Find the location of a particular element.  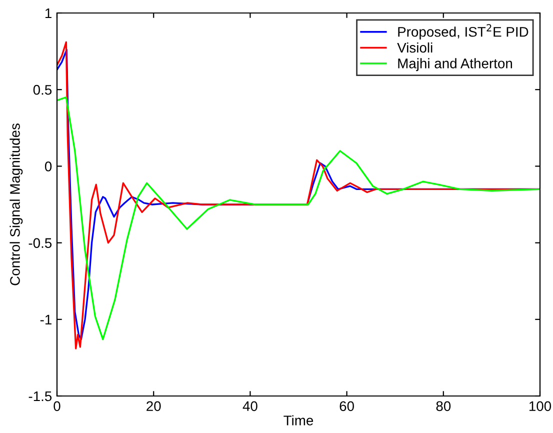

x-axis-title: Time is located at coordinates (299, 420).